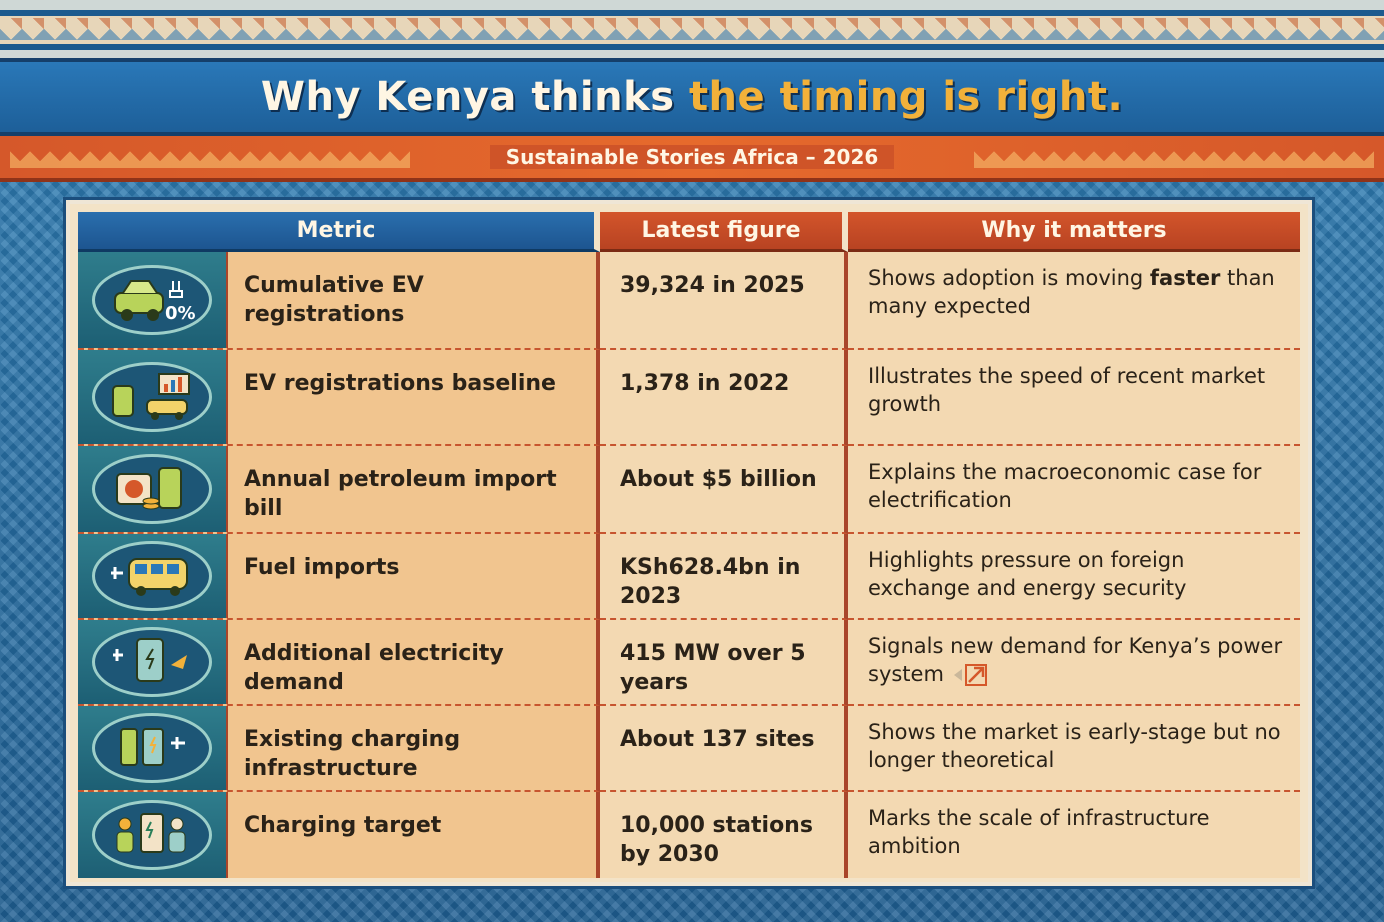  I want to click on figure-value: 415 MW over 5 years, so click(724, 663).